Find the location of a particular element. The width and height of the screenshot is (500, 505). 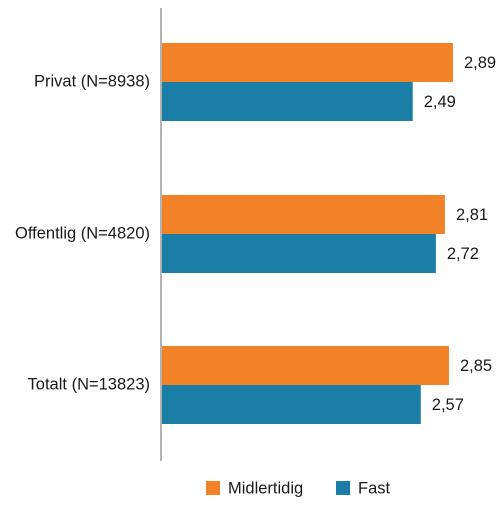

value-label: 2,72 is located at coordinates (463, 254).